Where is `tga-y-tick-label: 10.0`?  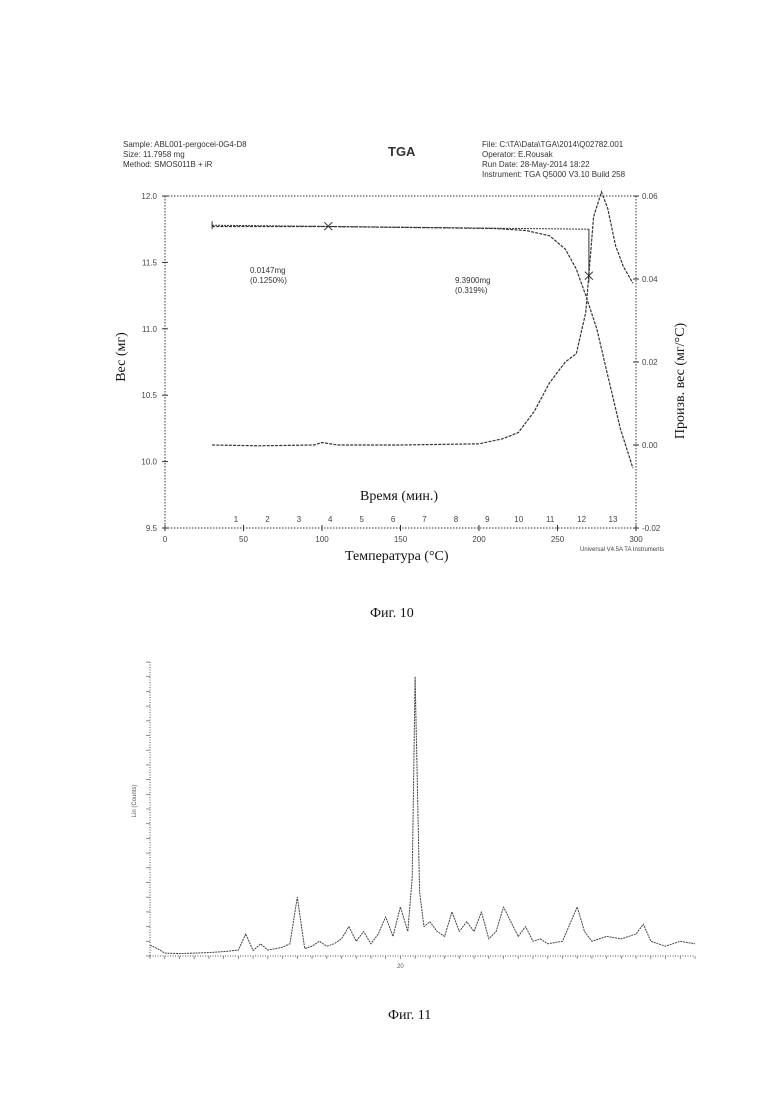
tga-y-tick-label: 10.0 is located at coordinates (149, 462).